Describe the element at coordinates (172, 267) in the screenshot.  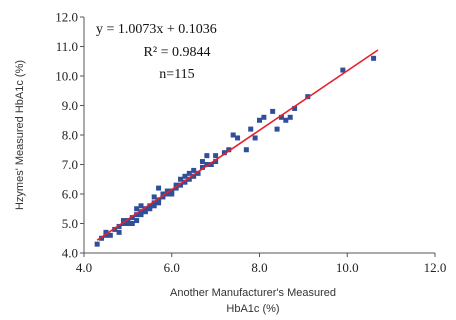
I see `x-tick-label: 6.0` at that location.